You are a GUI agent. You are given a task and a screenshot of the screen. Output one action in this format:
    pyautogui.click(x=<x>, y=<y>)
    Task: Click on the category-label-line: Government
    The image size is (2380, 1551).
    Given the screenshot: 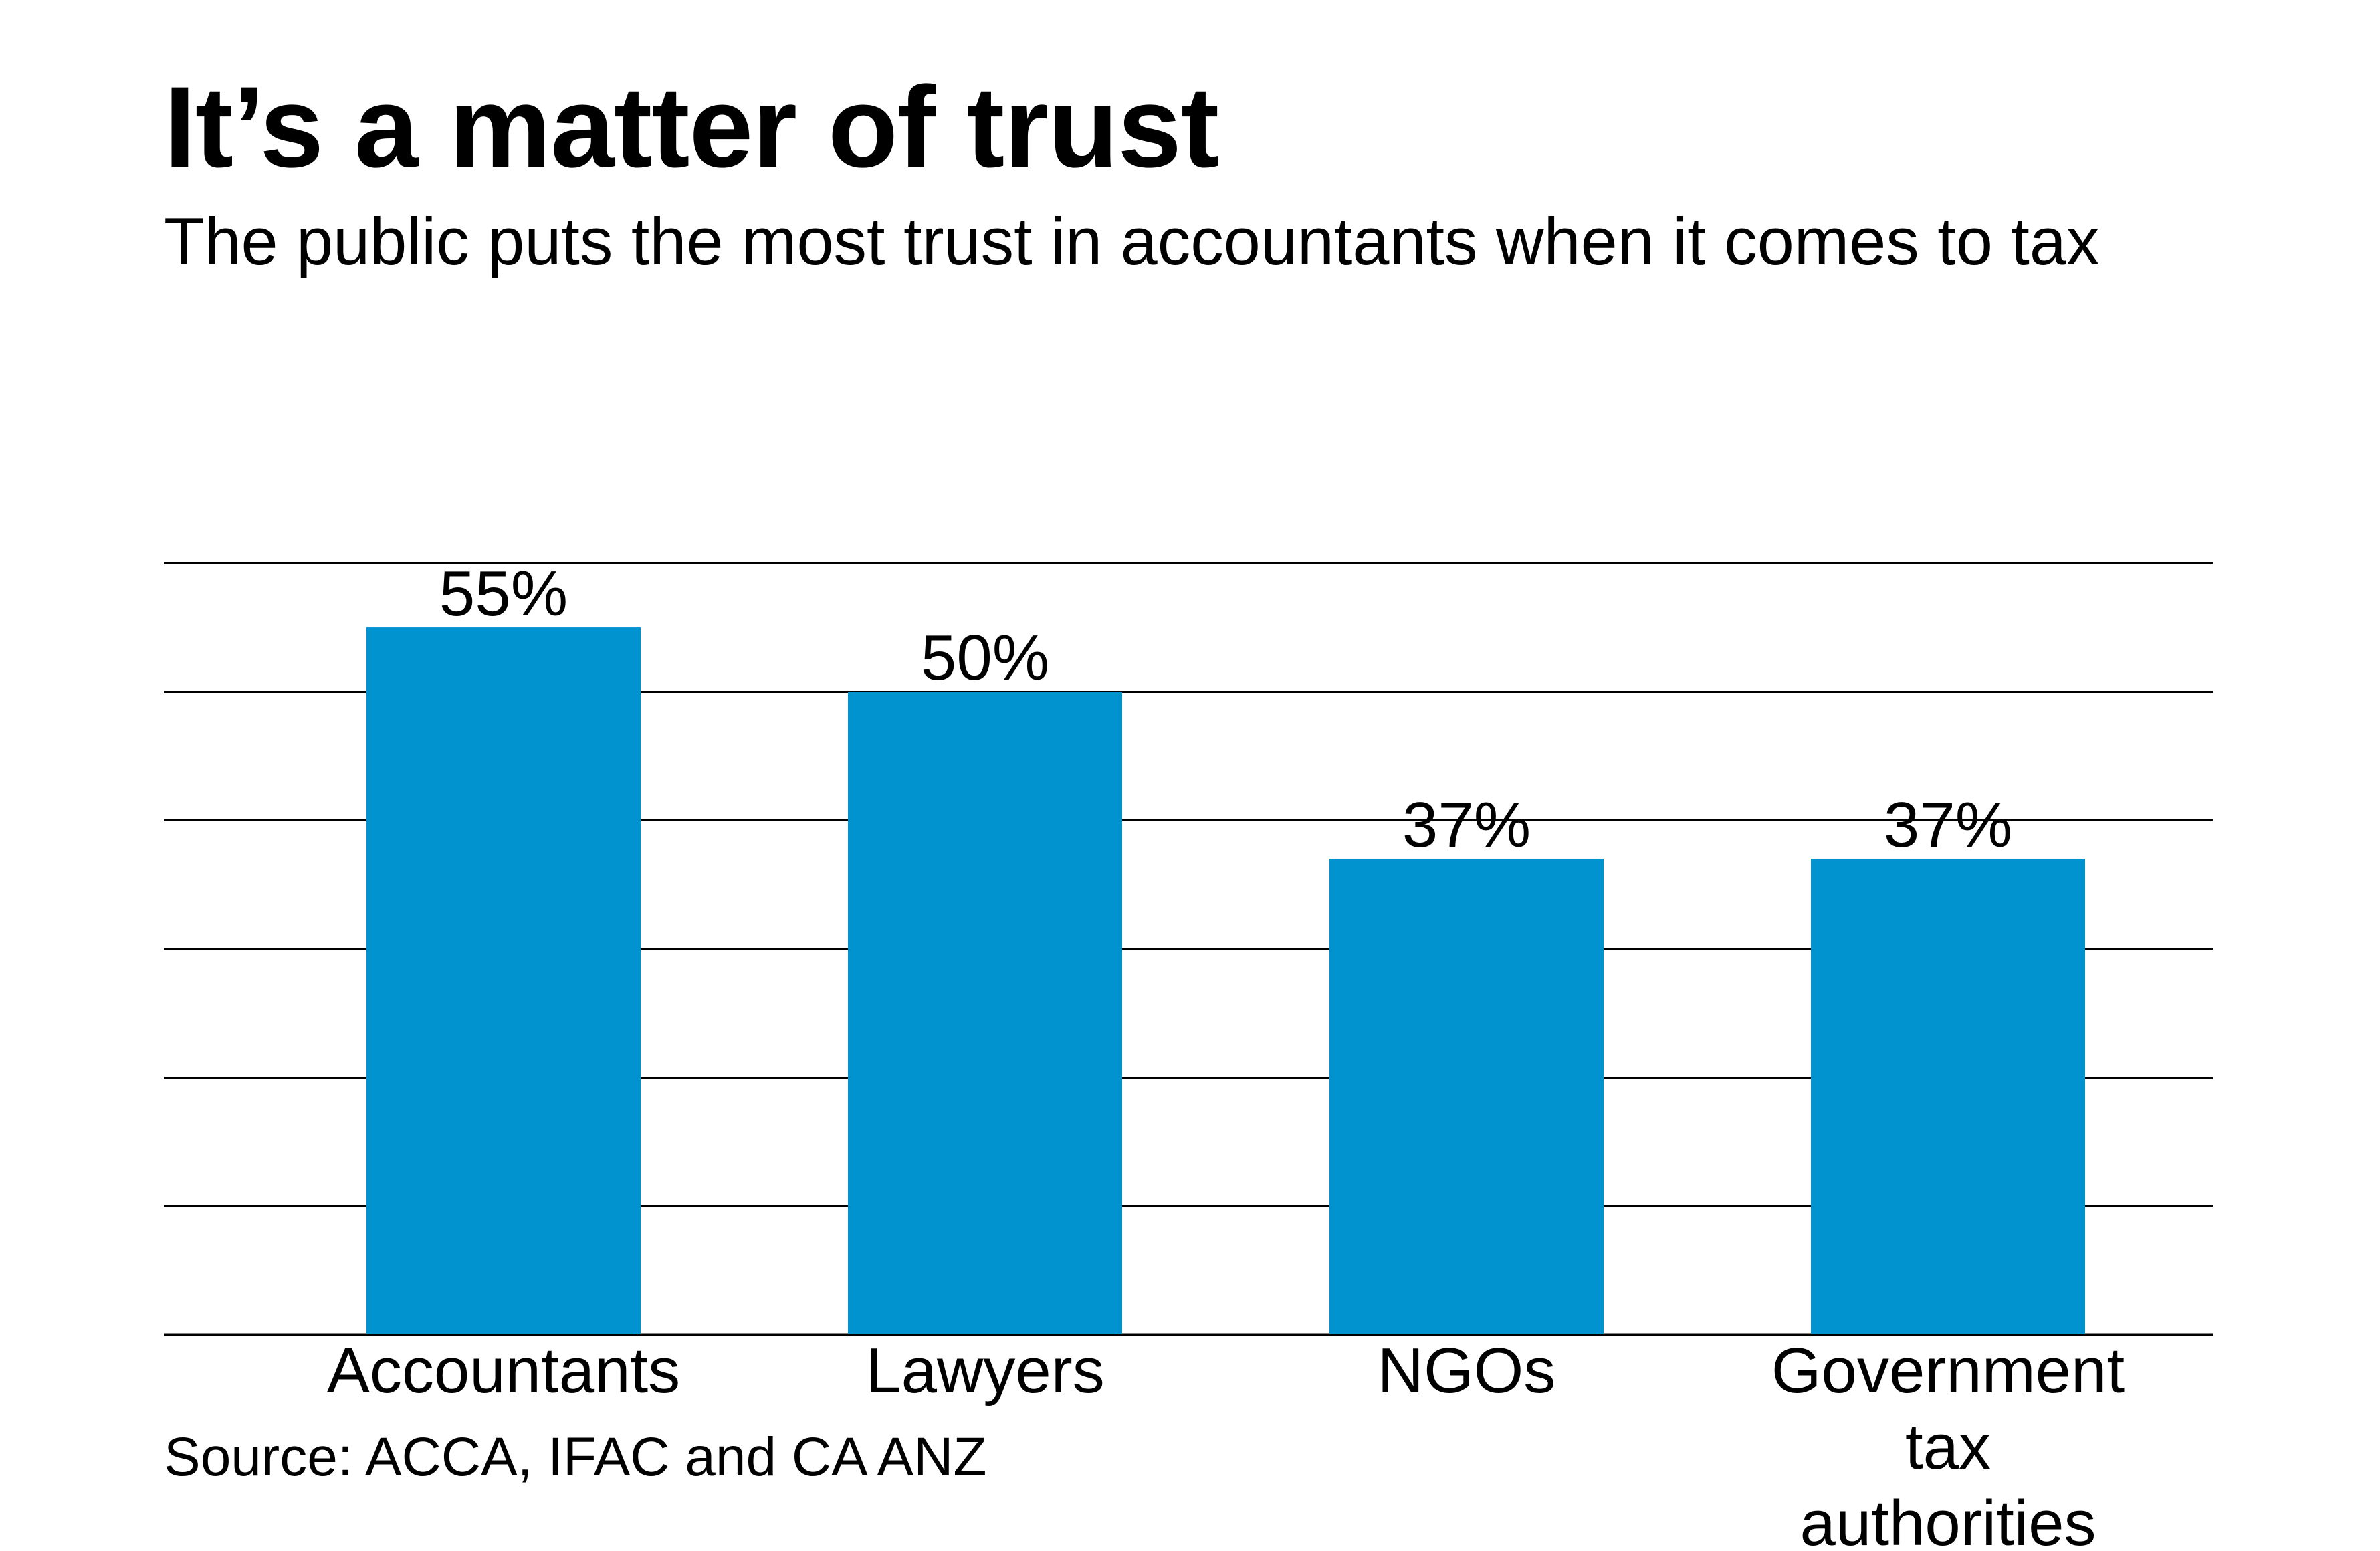 What is the action you would take?
    pyautogui.click(x=1948, y=1371)
    